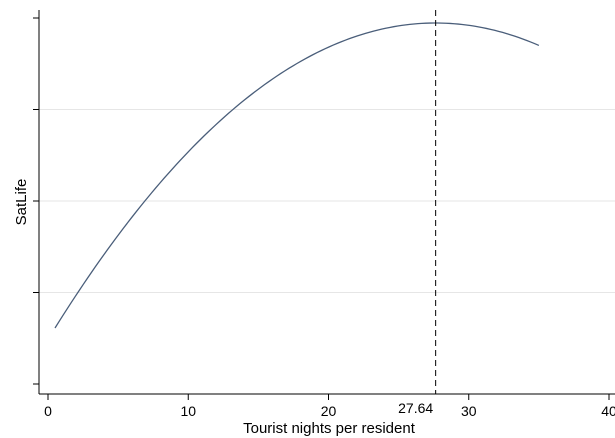  I want to click on x-tick-label: 30, so click(469, 411).